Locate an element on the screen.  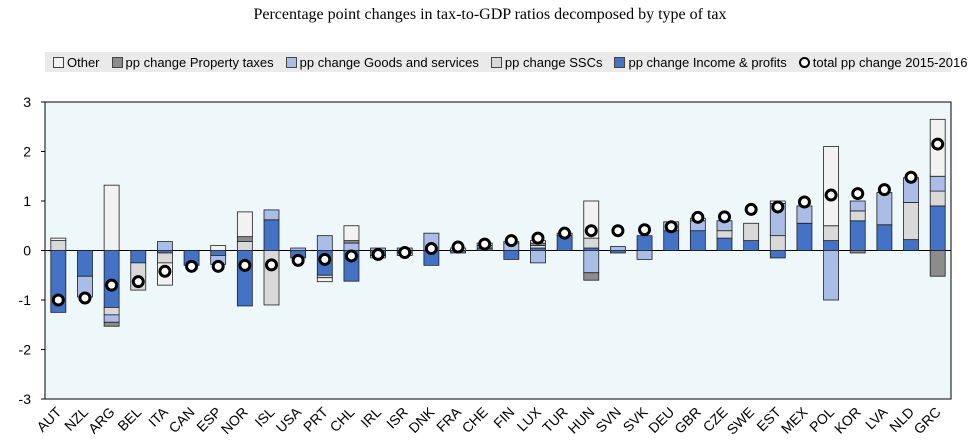
legend-label: pp change Property taxes is located at coordinates (199, 62).